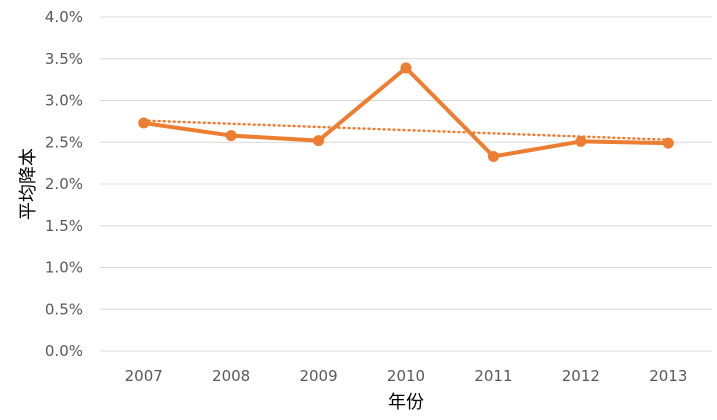  I want to click on x-tick-label: 2008, so click(231, 376).